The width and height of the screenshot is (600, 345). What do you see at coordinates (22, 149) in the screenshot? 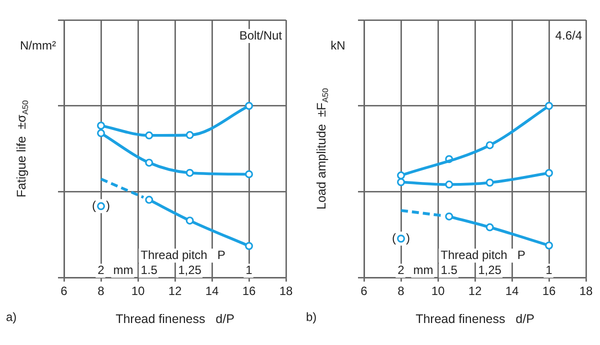
I see `y-axis-title: Fatigue life ±σA50` at bounding box center [22, 149].